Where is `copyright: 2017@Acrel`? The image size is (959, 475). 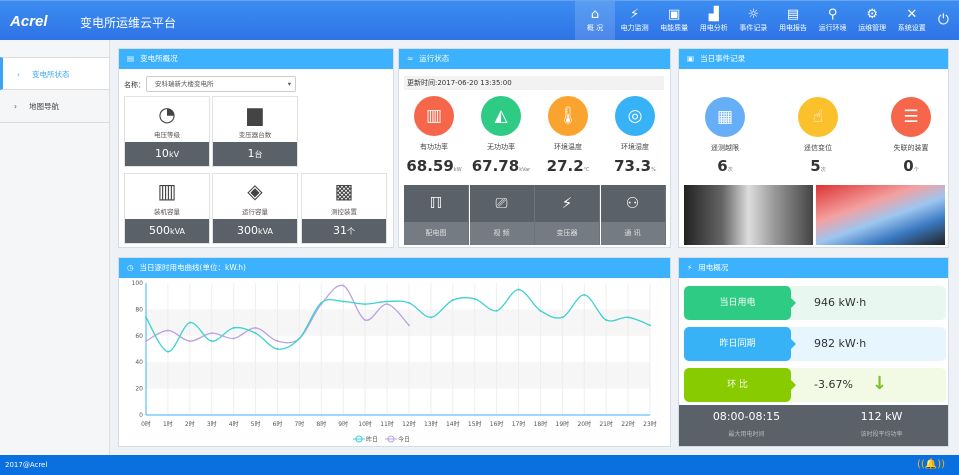
copyright: 2017@Acrel is located at coordinates (26, 465).